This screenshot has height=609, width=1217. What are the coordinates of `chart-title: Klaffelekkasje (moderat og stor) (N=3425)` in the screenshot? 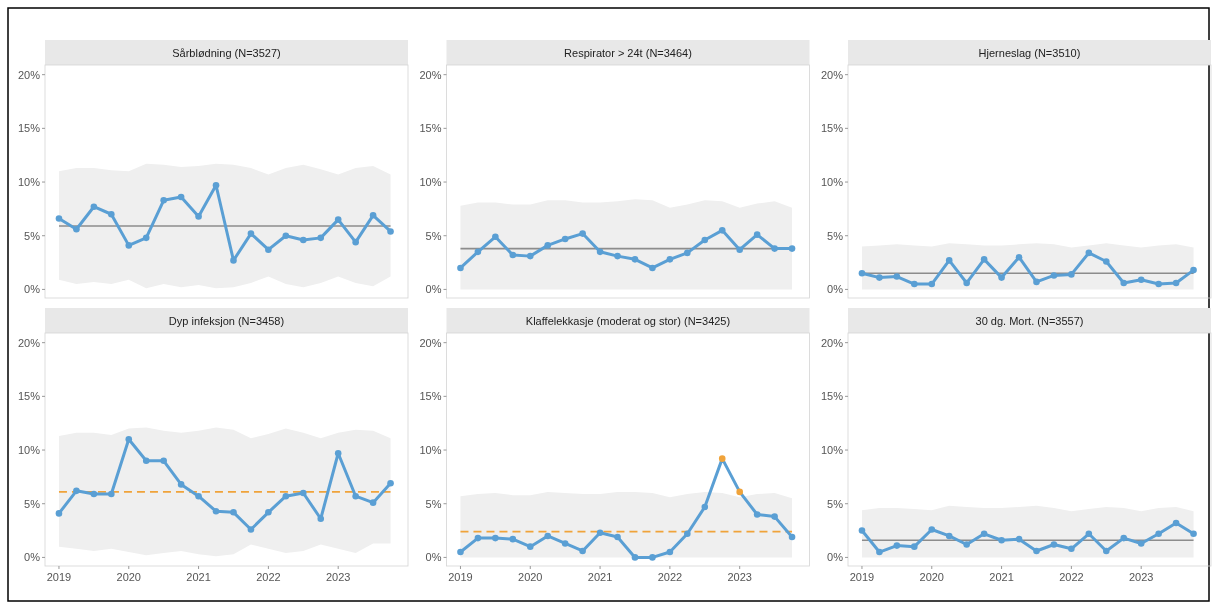 It's located at (628, 320).